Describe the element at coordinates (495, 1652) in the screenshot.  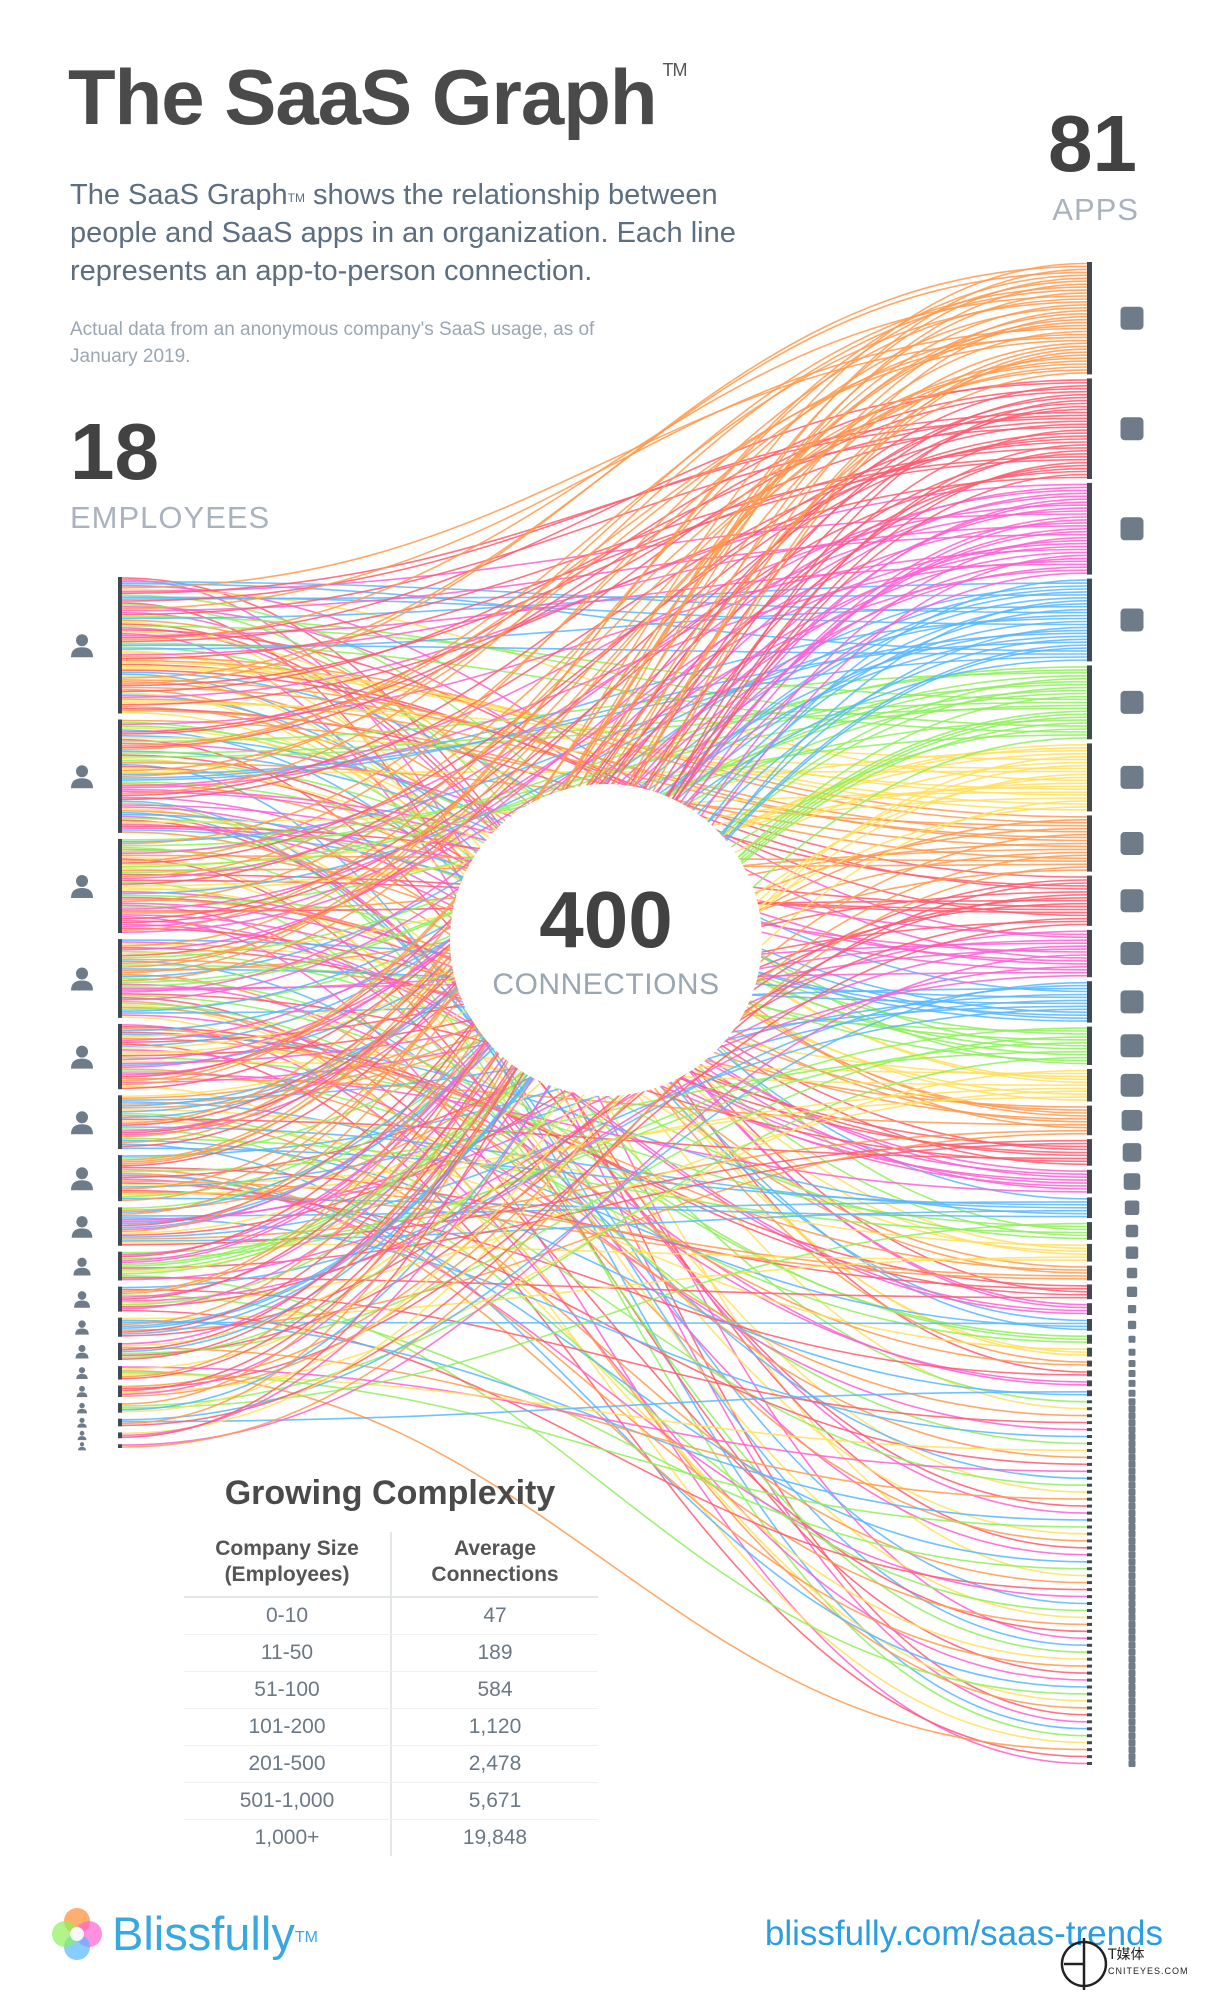
I see `table-cell: 189` at that location.